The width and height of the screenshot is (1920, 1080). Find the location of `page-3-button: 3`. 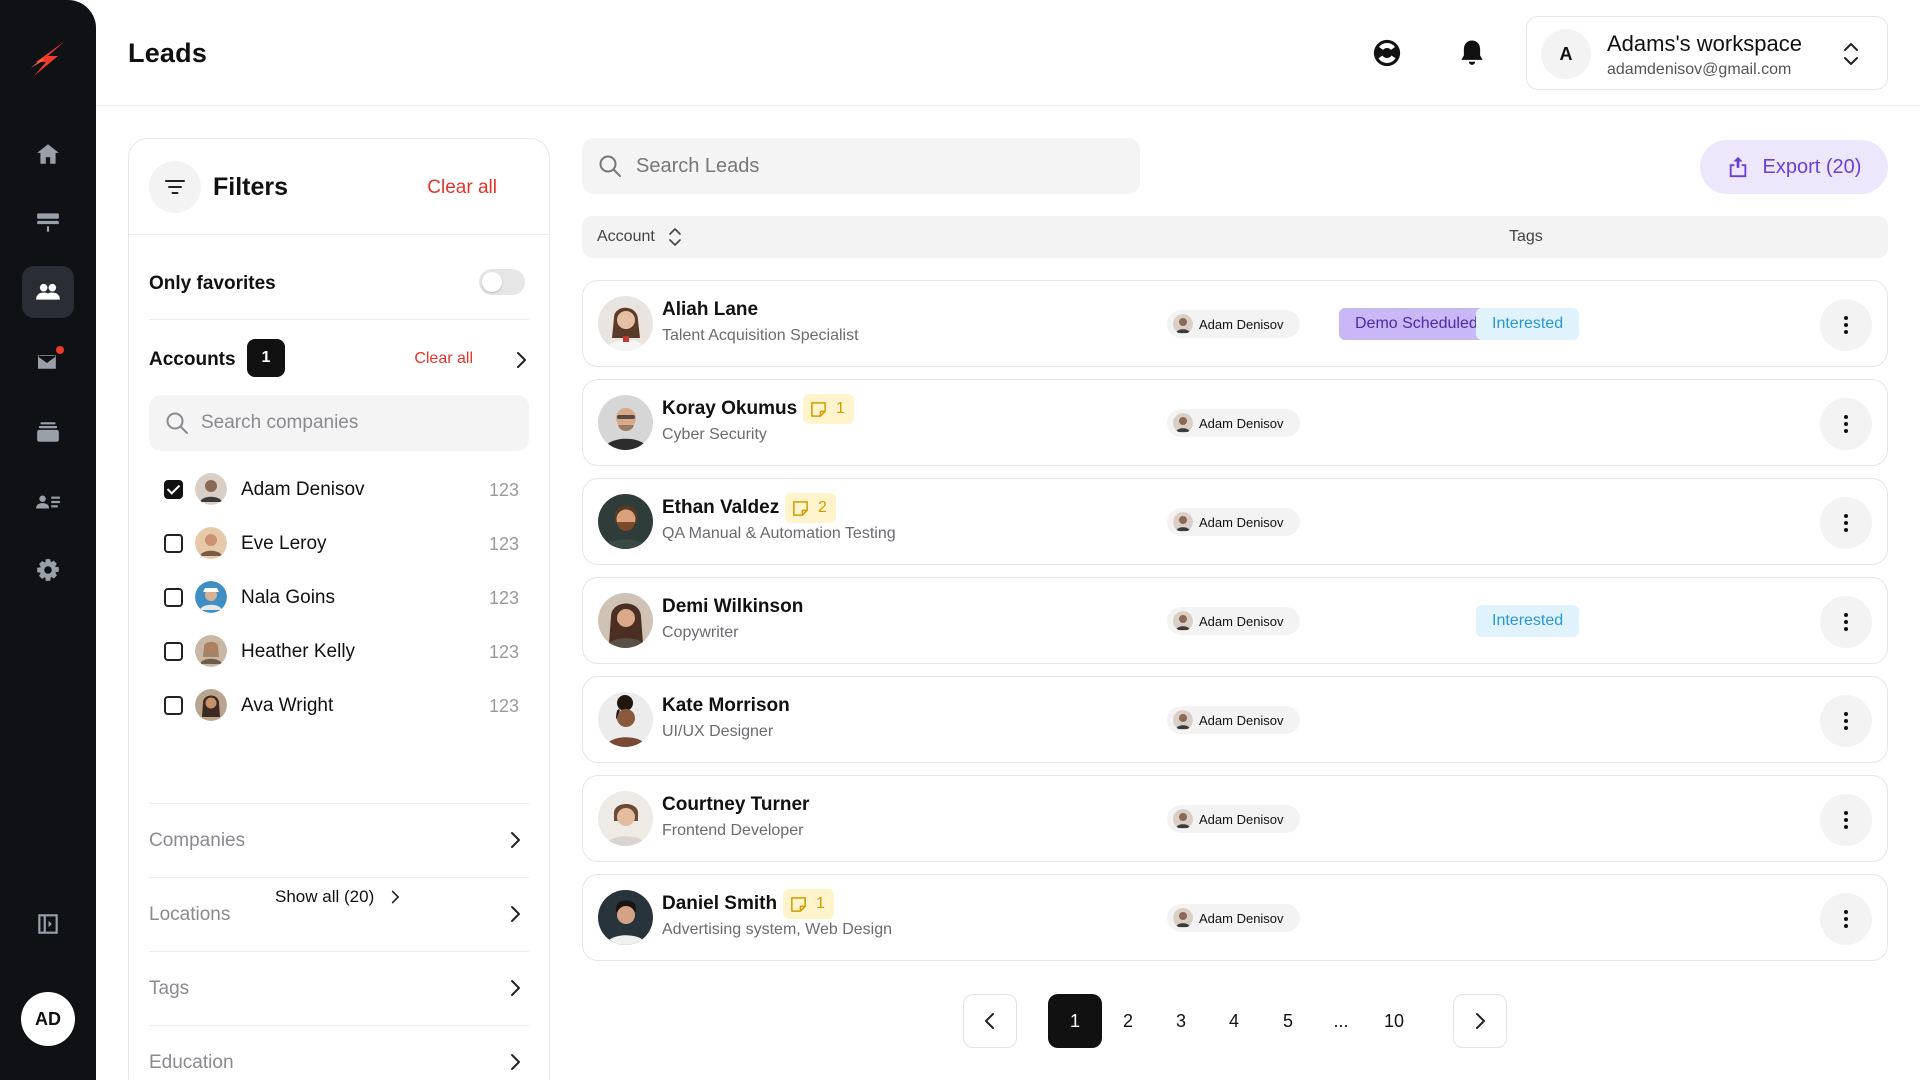

page-3-button: 3 is located at coordinates (1180, 1020).